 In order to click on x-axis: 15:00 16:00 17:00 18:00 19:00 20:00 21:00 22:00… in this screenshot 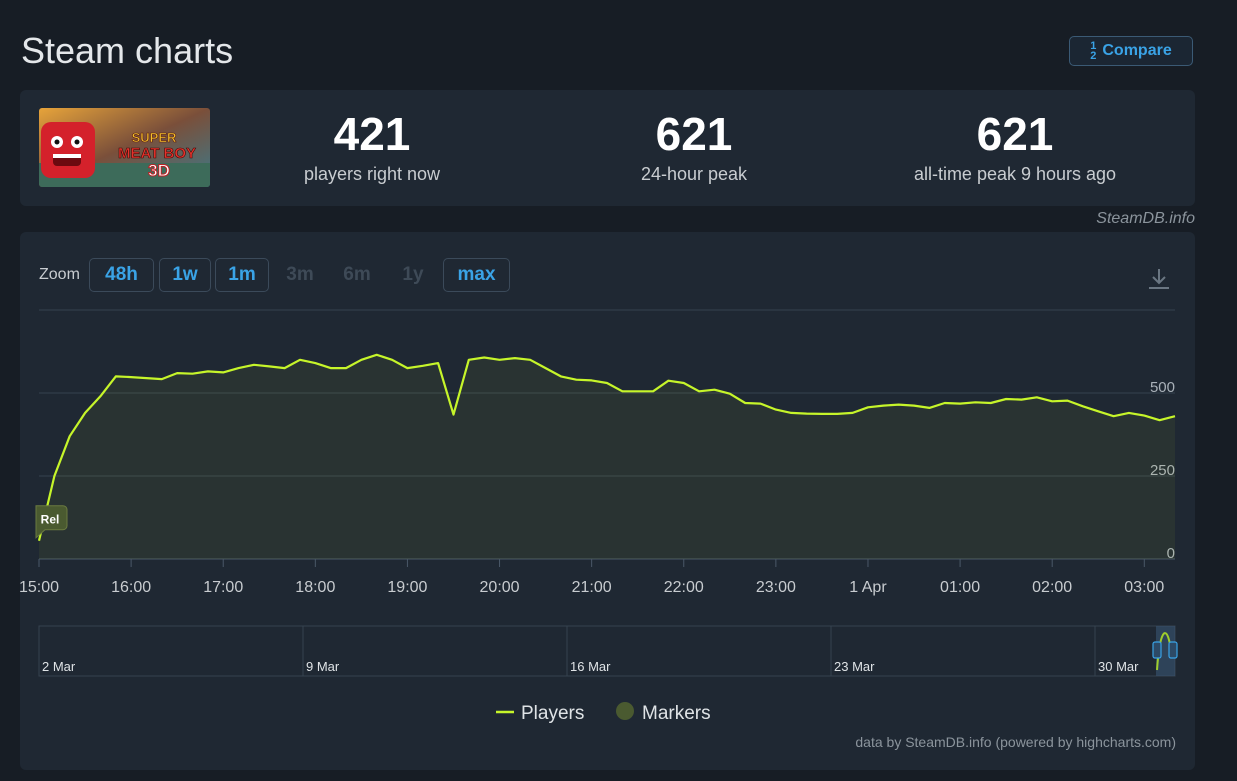, I will do `click(592, 577)`.